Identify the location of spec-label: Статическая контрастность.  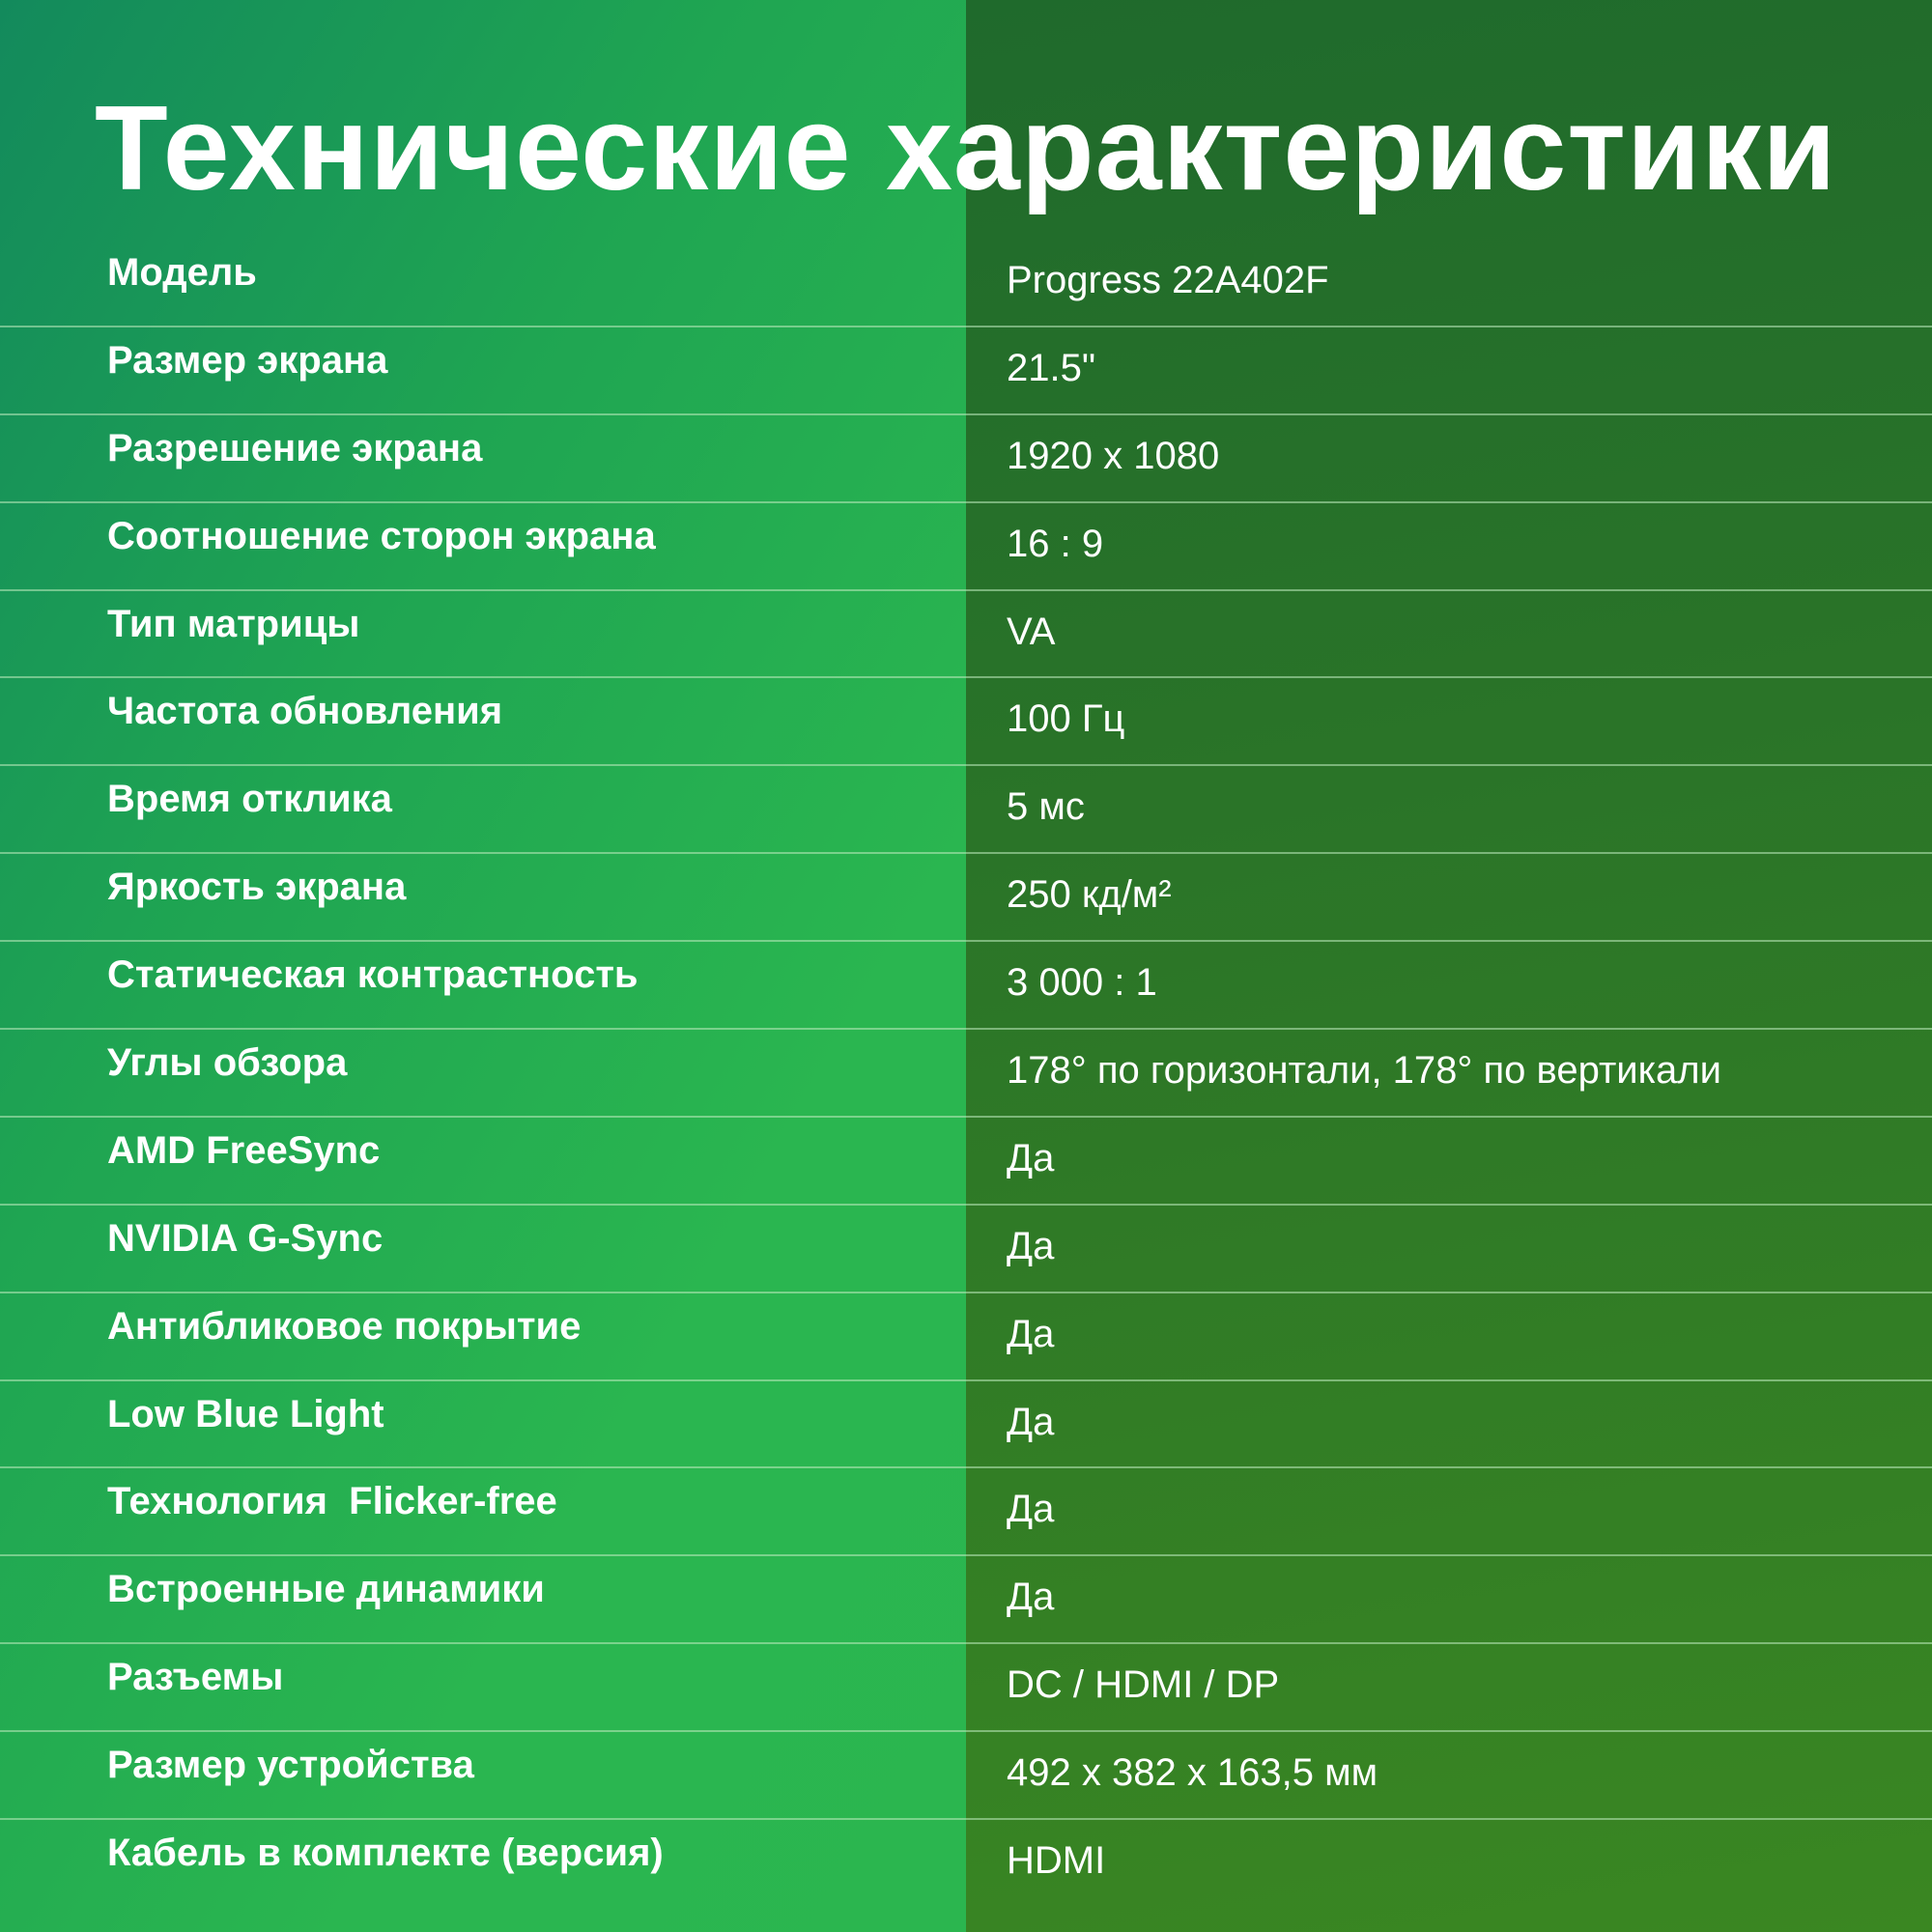
(373, 975).